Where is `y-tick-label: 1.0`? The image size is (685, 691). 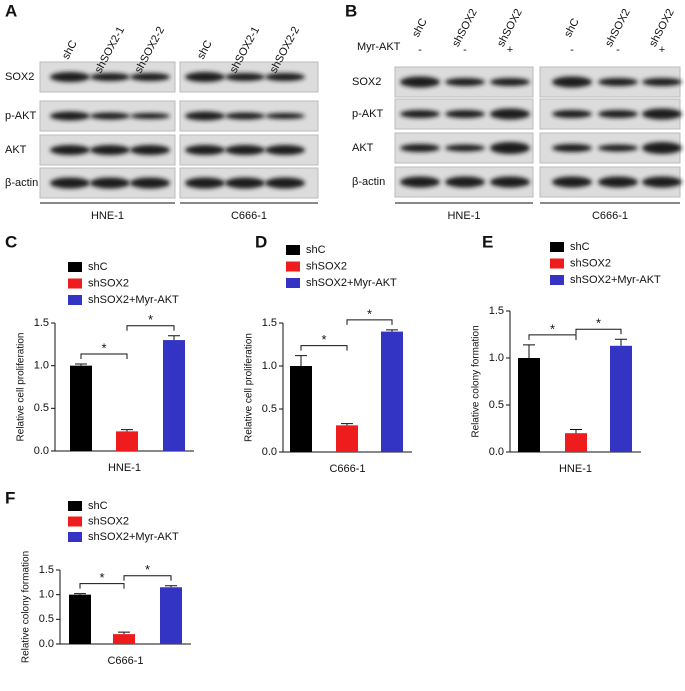
y-tick-label: 1.0 is located at coordinates (46, 595).